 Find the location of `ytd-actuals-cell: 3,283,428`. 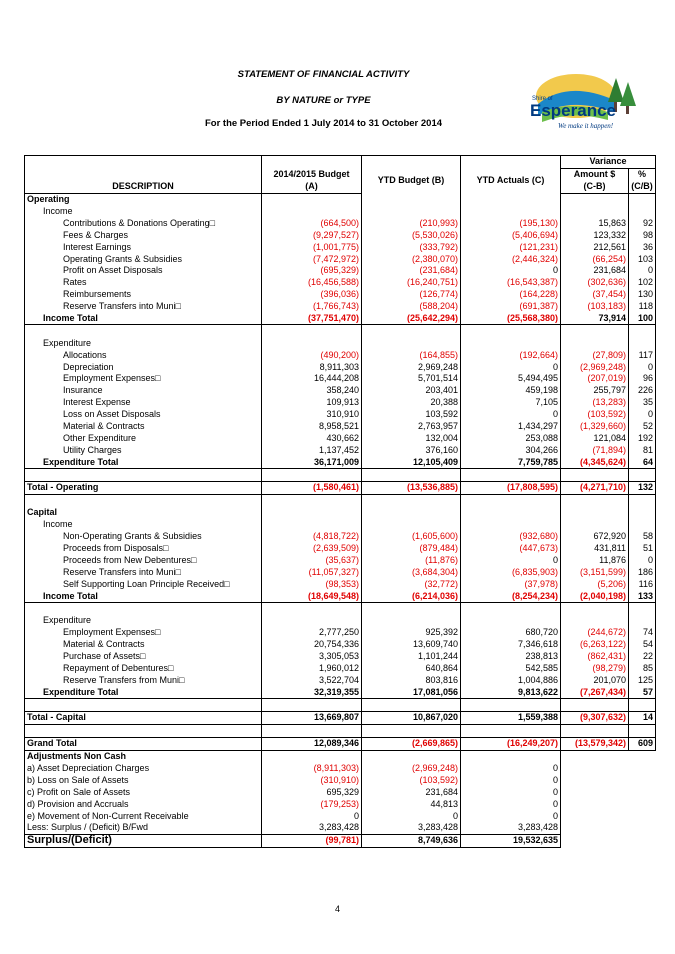

ytd-actuals-cell: 3,283,428 is located at coordinates (510, 828).